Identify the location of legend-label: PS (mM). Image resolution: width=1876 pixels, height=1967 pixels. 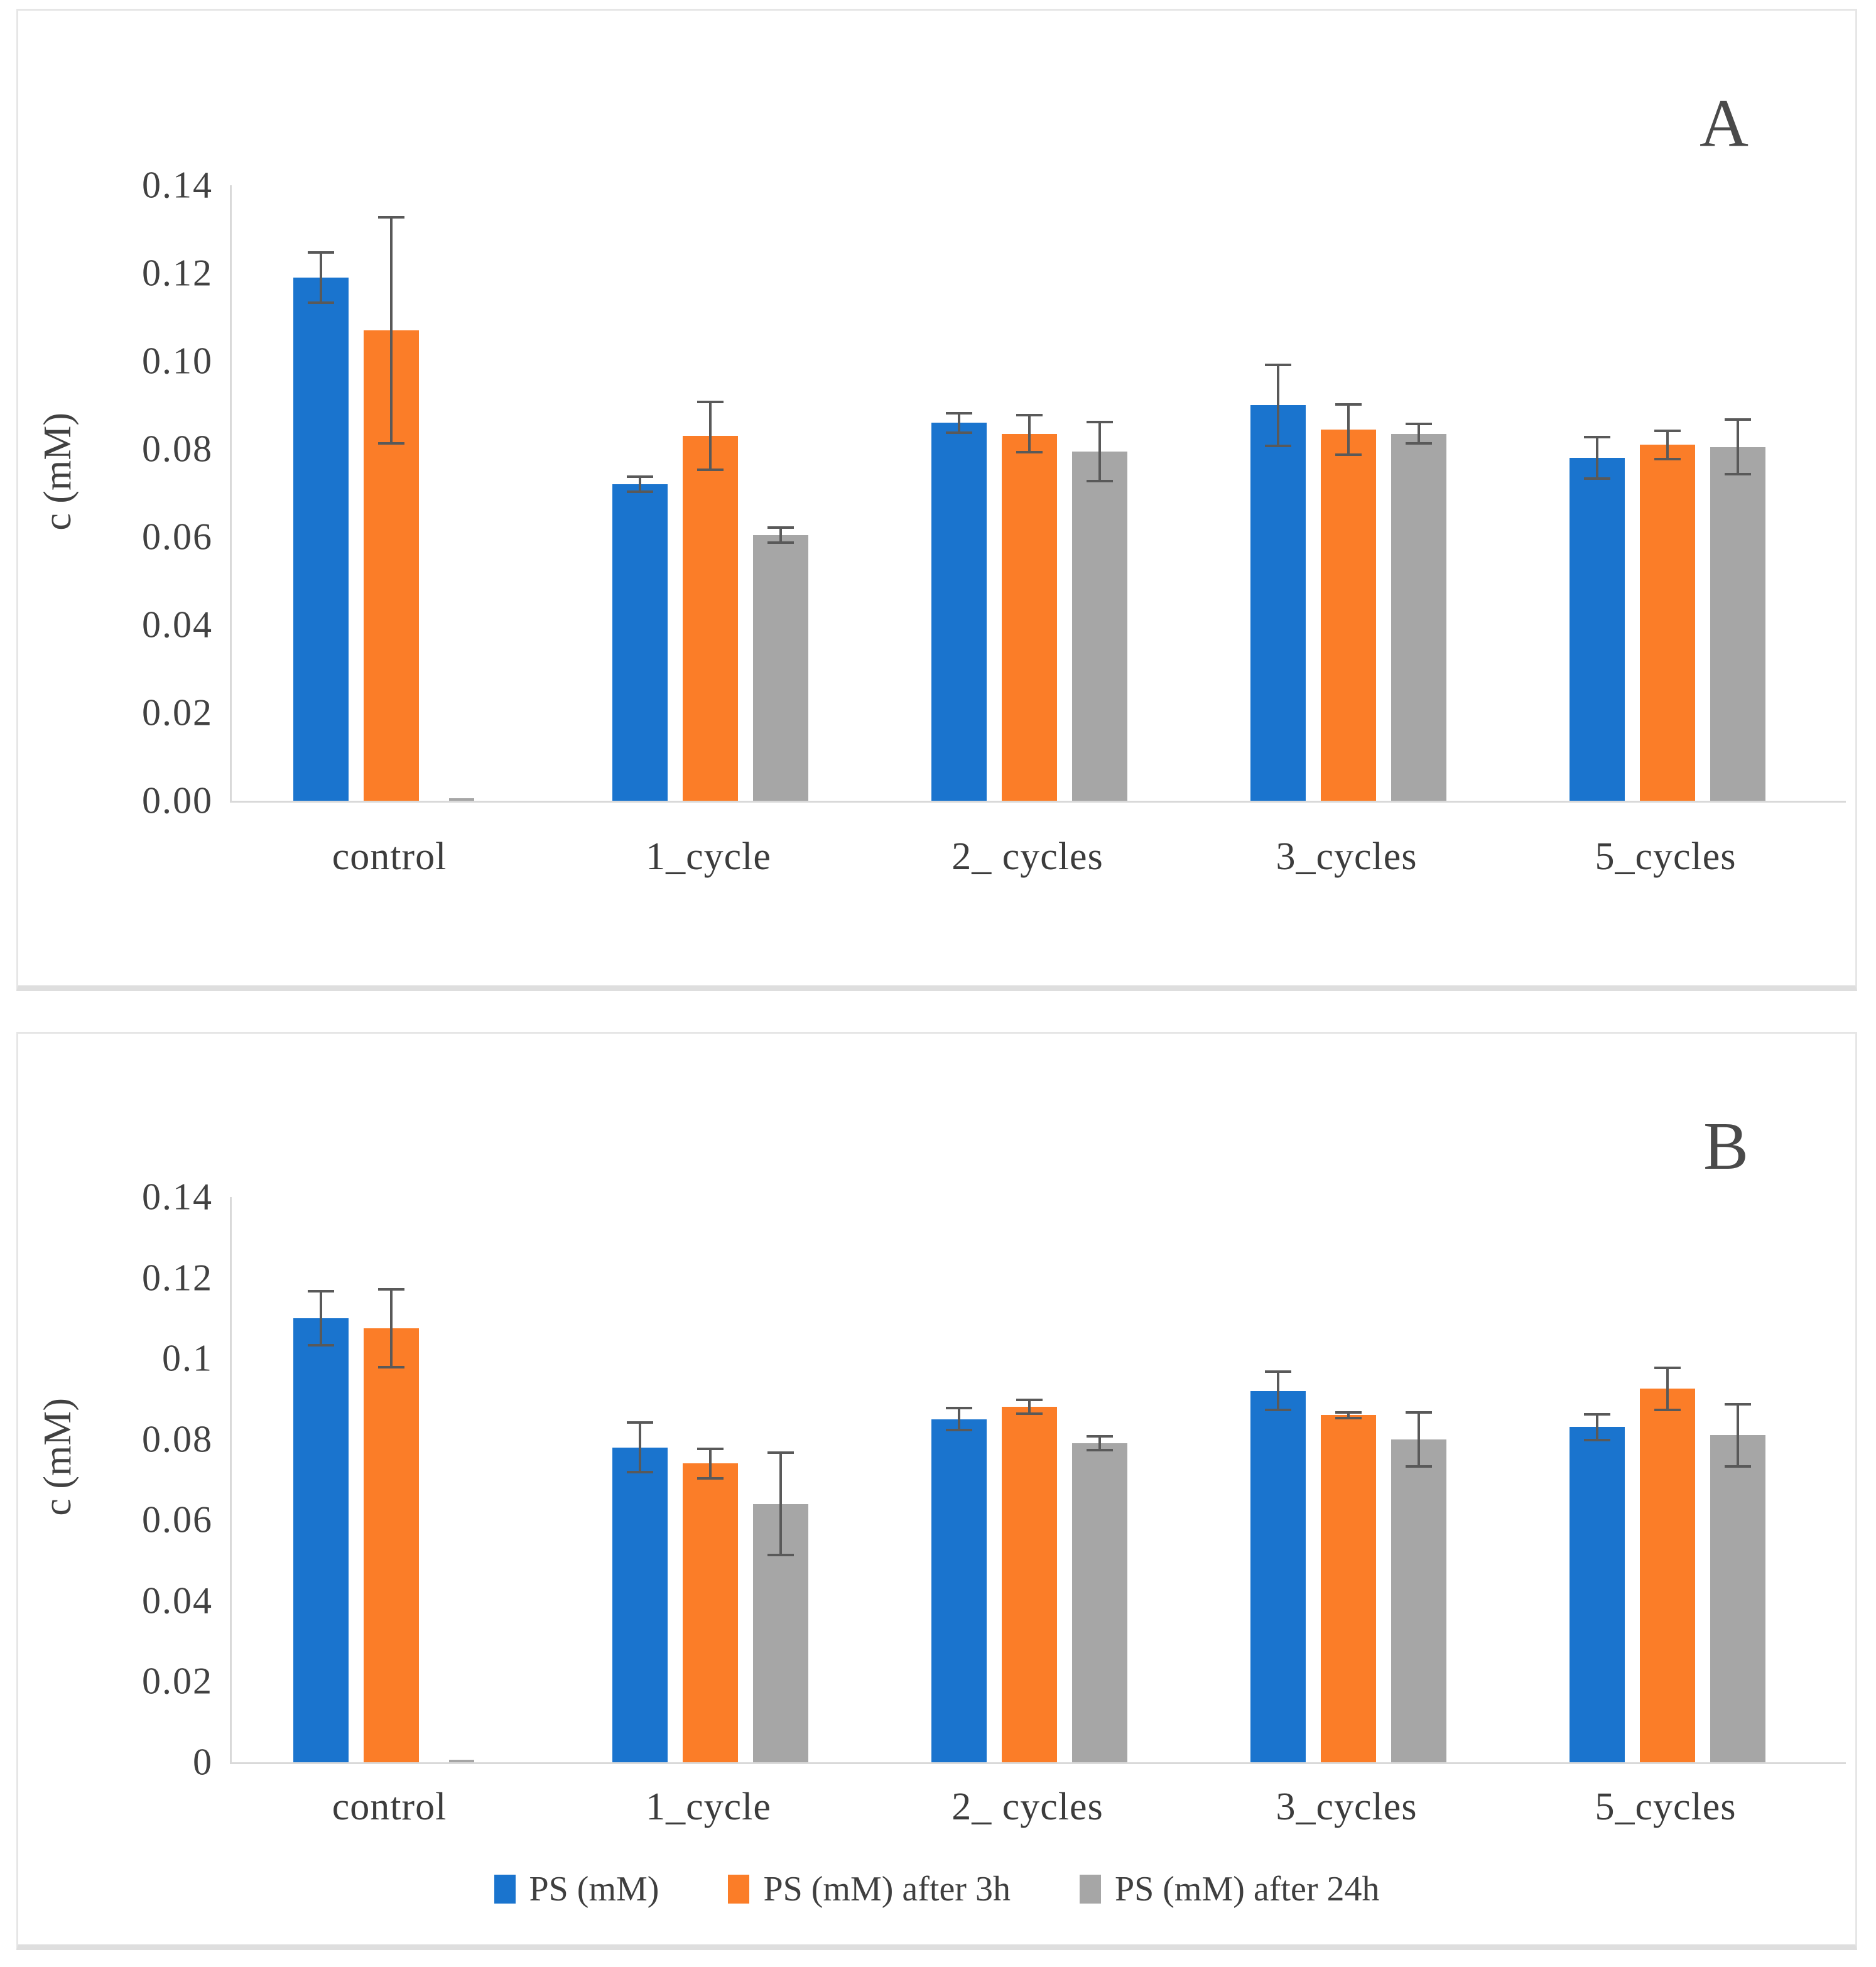
(594, 1889).